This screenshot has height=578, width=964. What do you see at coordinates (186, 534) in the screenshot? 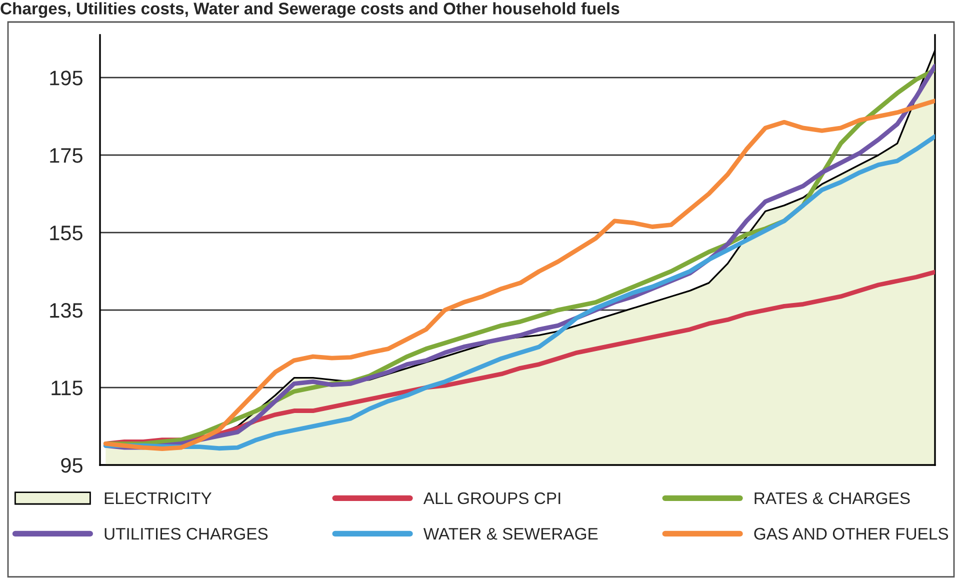
I see `legend-label: UTILITIES CHARGES` at bounding box center [186, 534].